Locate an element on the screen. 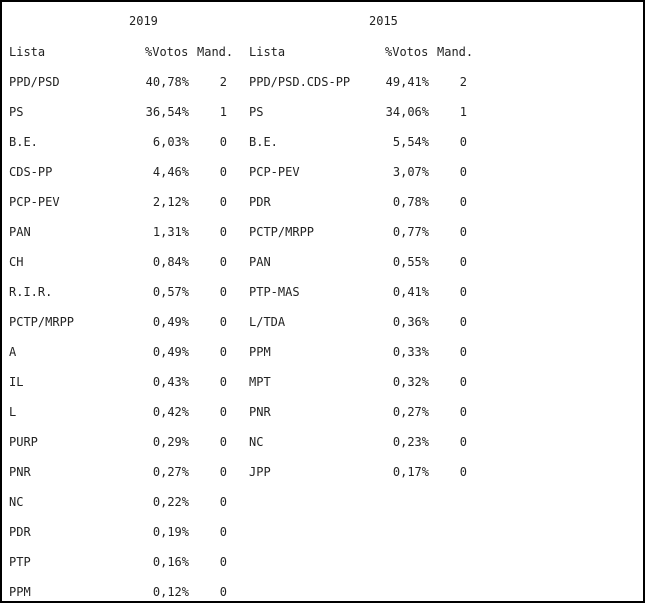 The height and width of the screenshot is (603, 645). cell-votos: 3,07% is located at coordinates (410, 172).